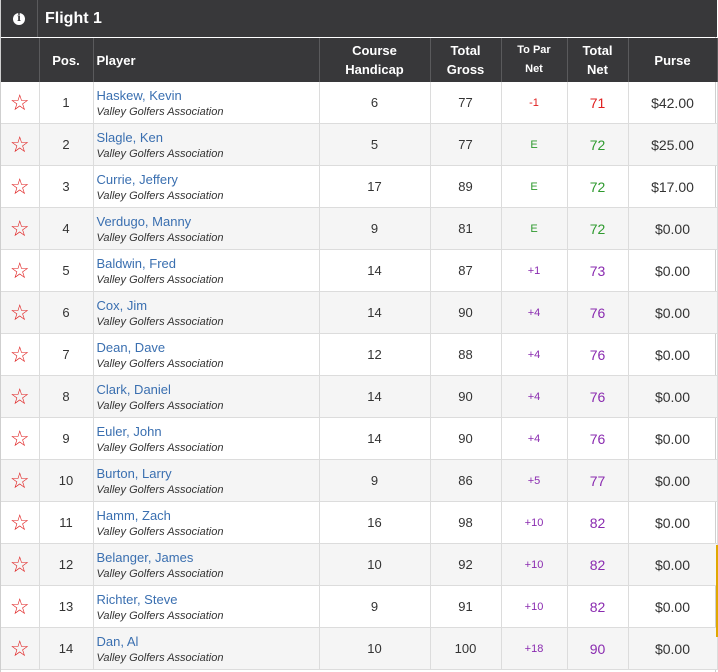 Image resolution: width=718 pixels, height=672 pixels. I want to click on purse-cell: $25.00, so click(673, 144).